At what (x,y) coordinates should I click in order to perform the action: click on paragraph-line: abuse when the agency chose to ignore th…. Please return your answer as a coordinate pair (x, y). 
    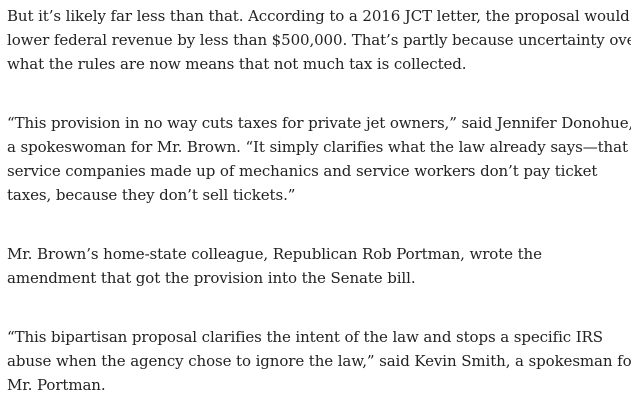
    Looking at the image, I should click on (319, 361).